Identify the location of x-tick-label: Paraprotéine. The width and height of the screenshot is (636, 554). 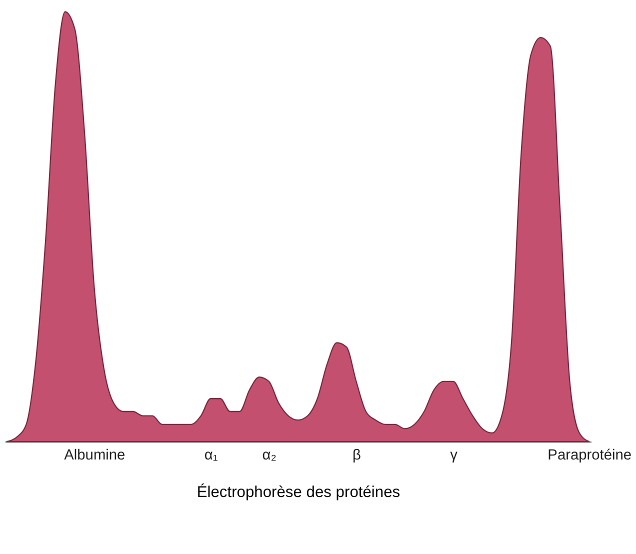
(590, 456).